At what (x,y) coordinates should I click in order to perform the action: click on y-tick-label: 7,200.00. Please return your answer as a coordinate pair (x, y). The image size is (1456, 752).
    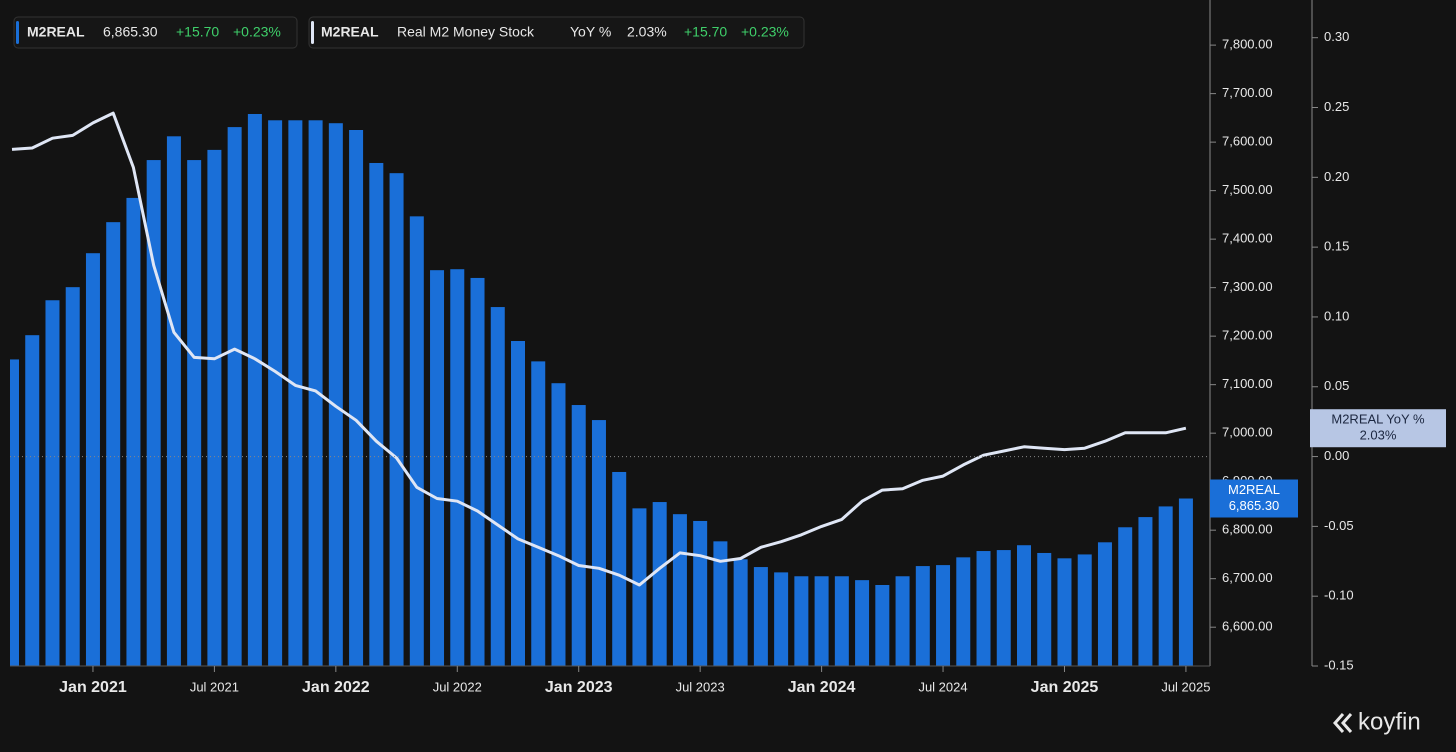
    Looking at the image, I should click on (1247, 335).